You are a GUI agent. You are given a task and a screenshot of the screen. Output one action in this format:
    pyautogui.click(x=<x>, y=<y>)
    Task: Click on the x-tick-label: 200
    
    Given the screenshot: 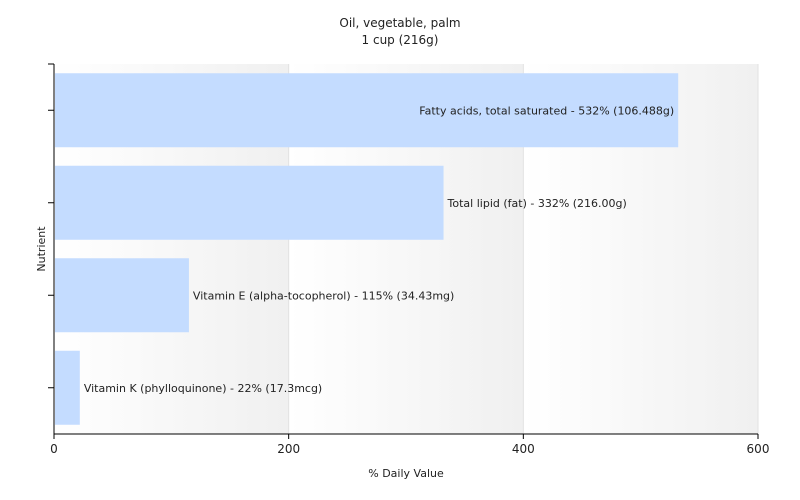 What is the action you would take?
    pyautogui.click(x=288, y=449)
    